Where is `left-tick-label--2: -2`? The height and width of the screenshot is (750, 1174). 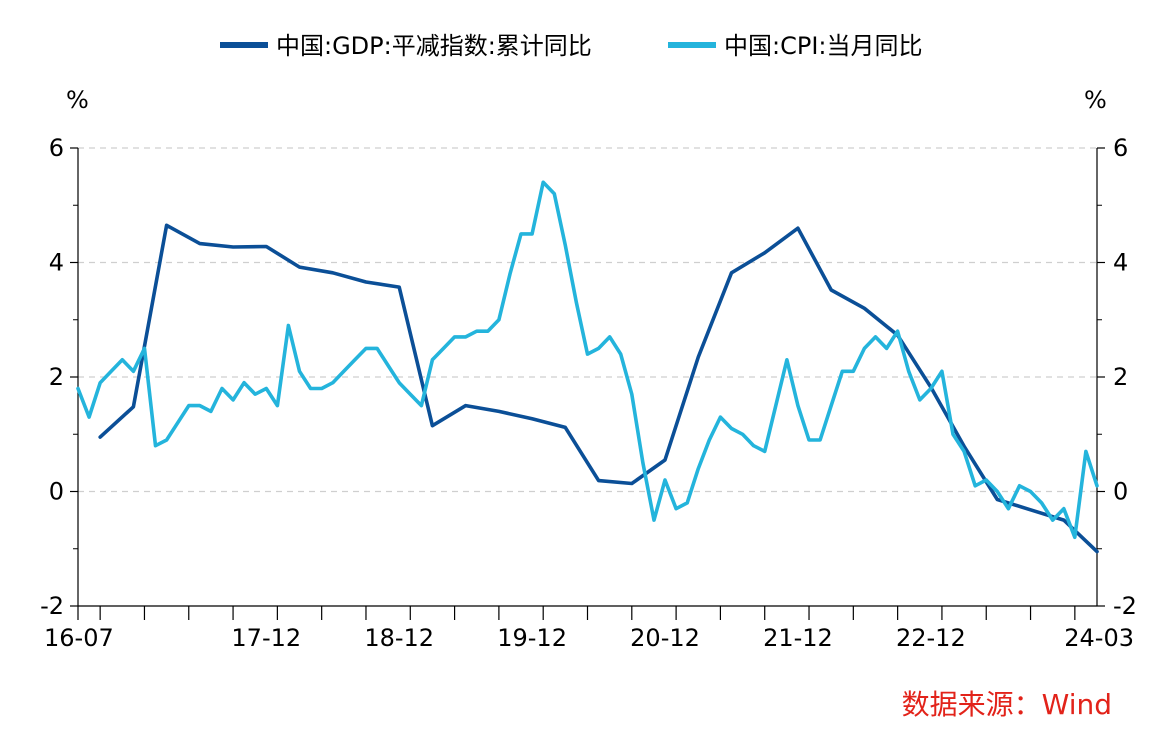 left-tick-label--2: -2 is located at coordinates (52, 606).